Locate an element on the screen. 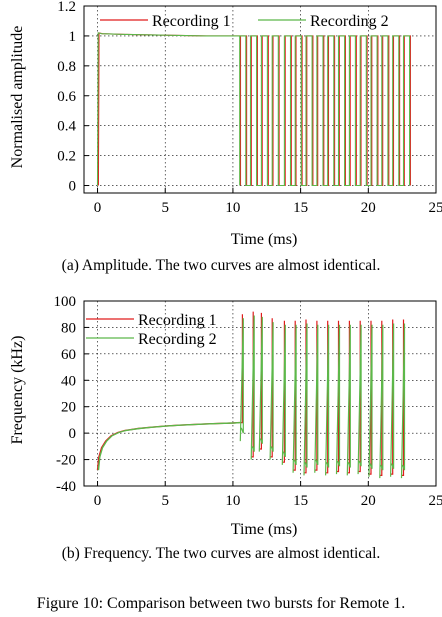 This screenshot has width=442, height=617. amplitude-legend: Recording 1 Recording 2 is located at coordinates (244, 21).